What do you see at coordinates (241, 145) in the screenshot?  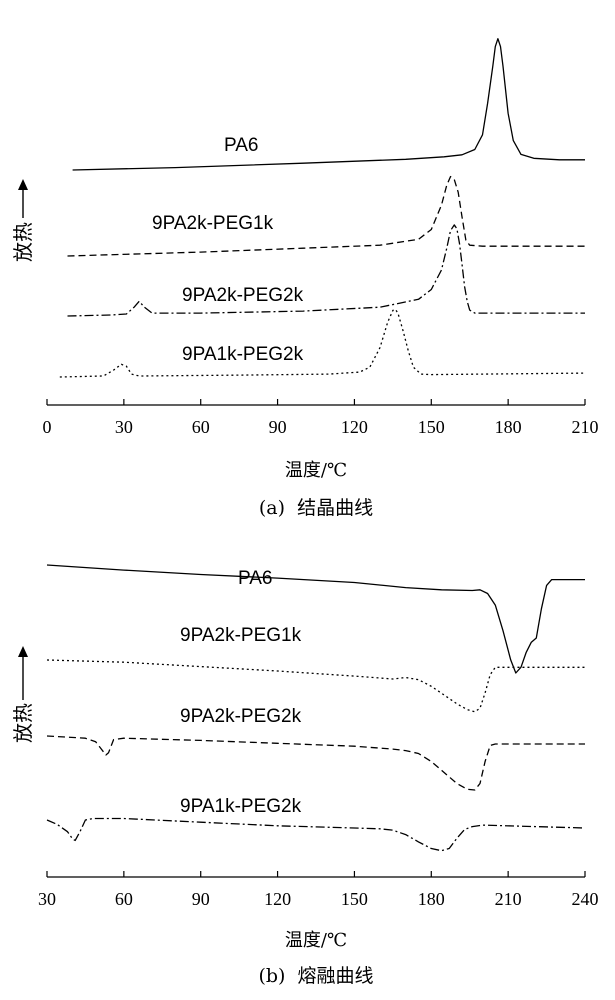 I see `crystallization-label-pa6: PA6` at bounding box center [241, 145].